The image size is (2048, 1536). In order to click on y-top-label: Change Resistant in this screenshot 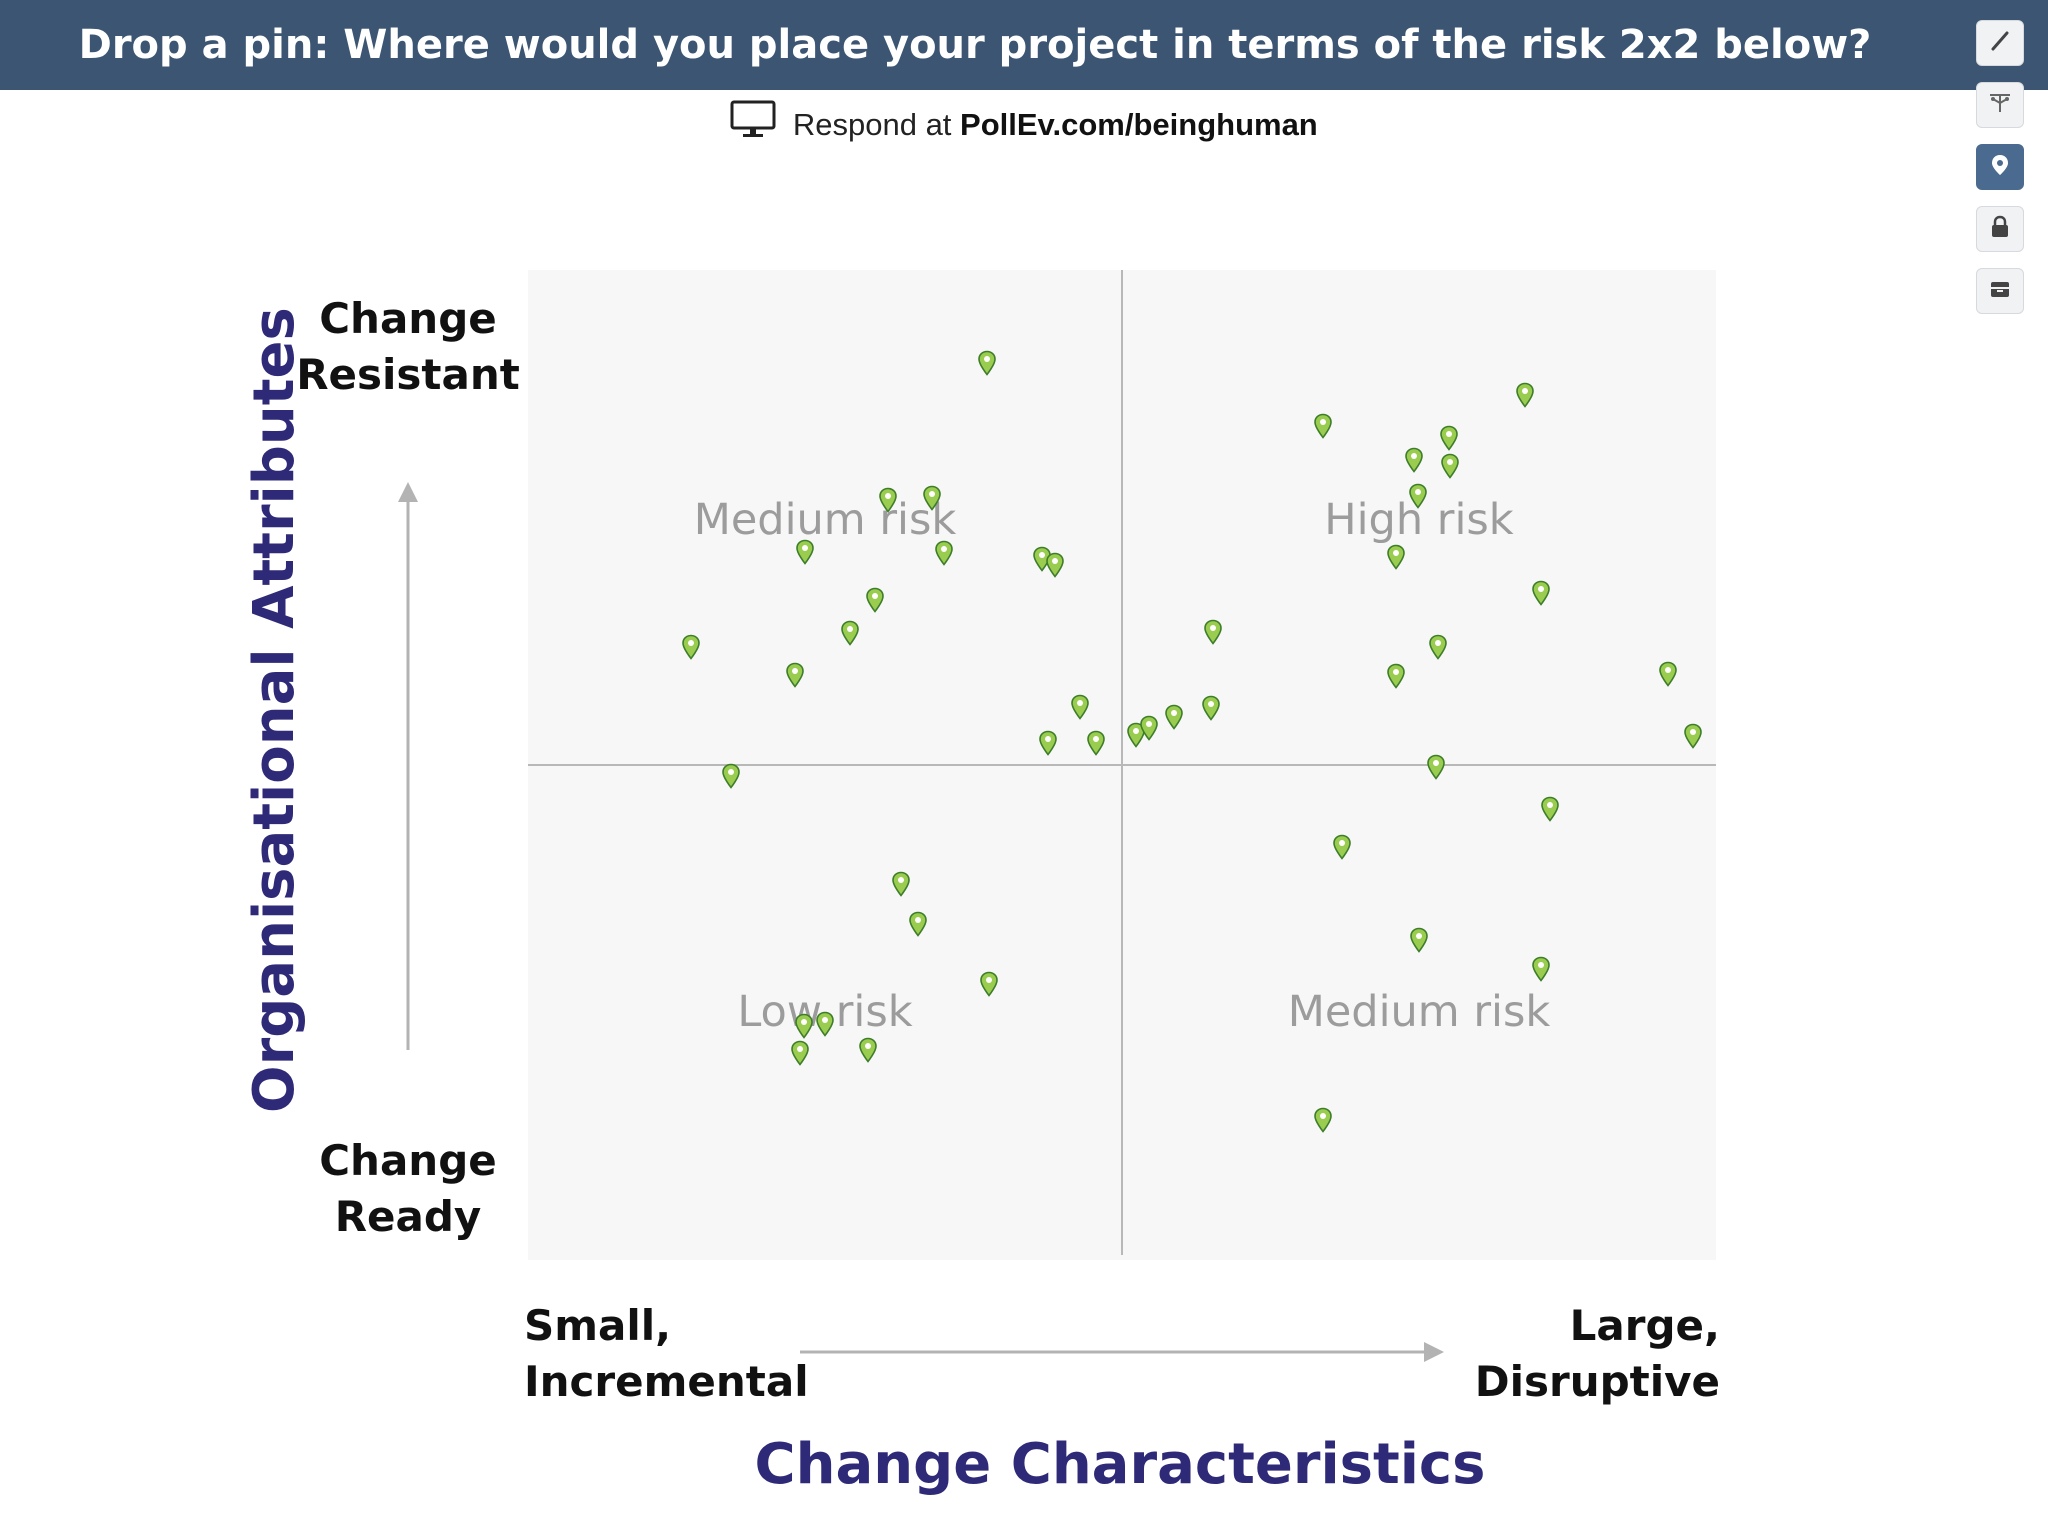, I will do `click(408, 347)`.